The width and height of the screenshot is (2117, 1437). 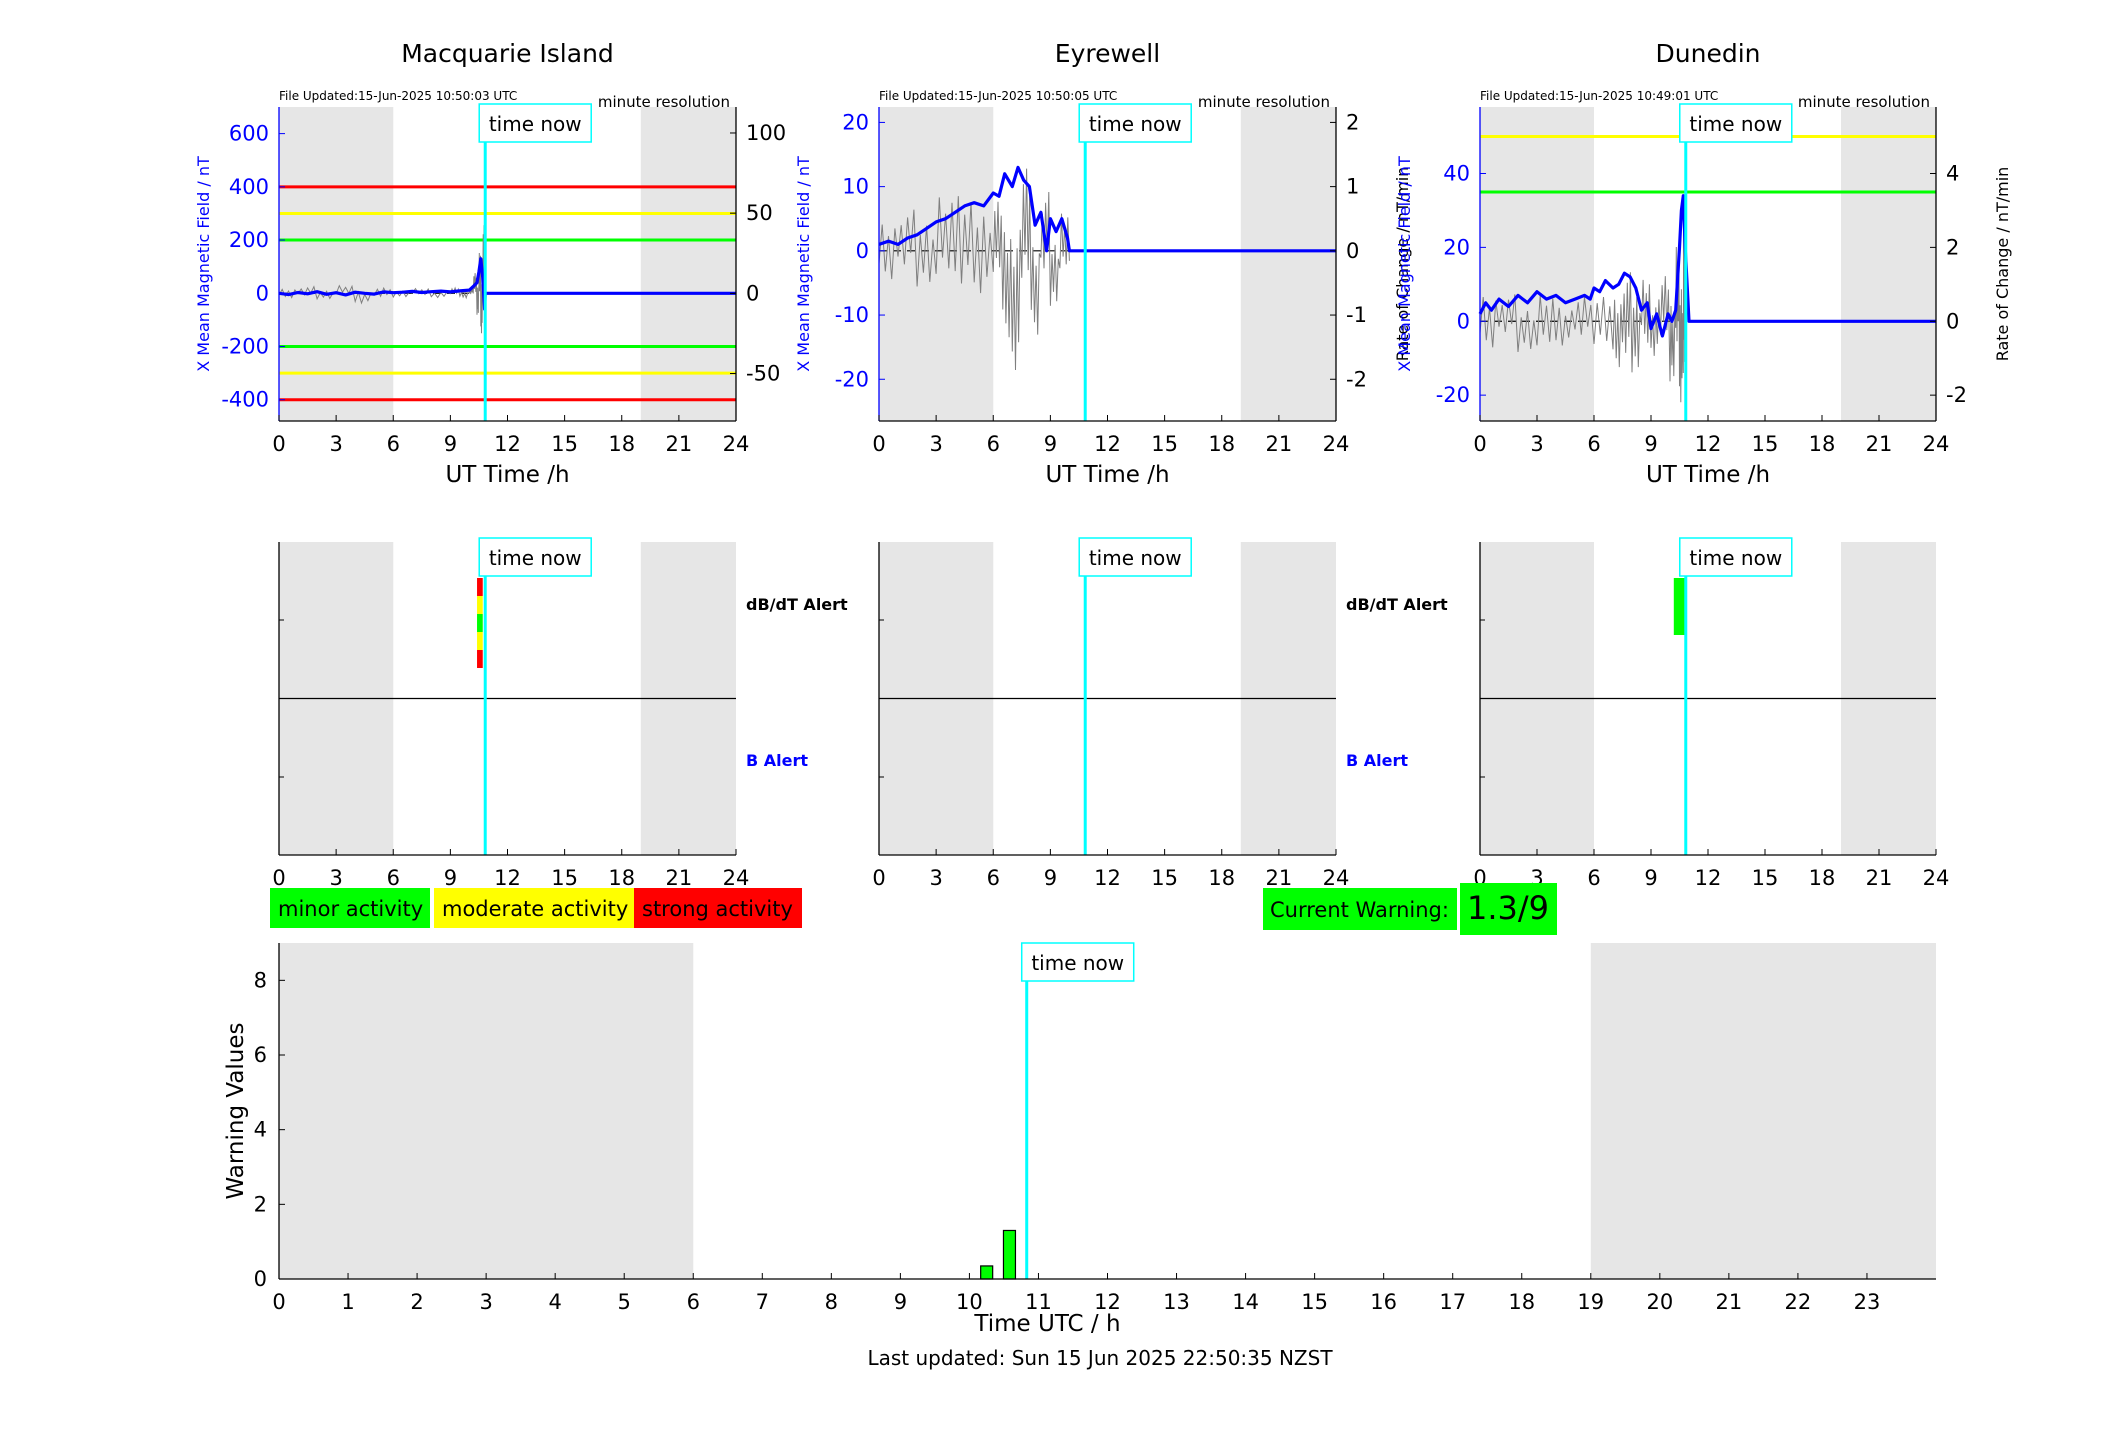 I want to click on current-warning-value: 1.3/9, so click(x=1508, y=908).